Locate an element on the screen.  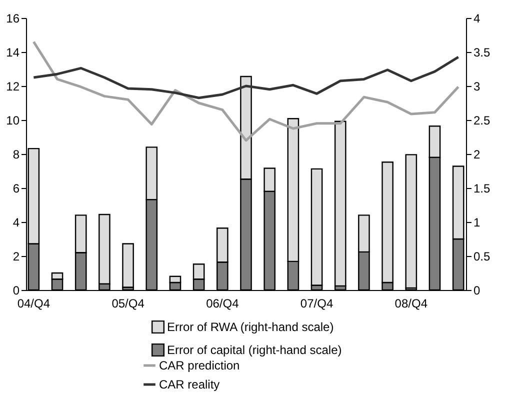
x-tick-label: 06/Q4 is located at coordinates (223, 303).